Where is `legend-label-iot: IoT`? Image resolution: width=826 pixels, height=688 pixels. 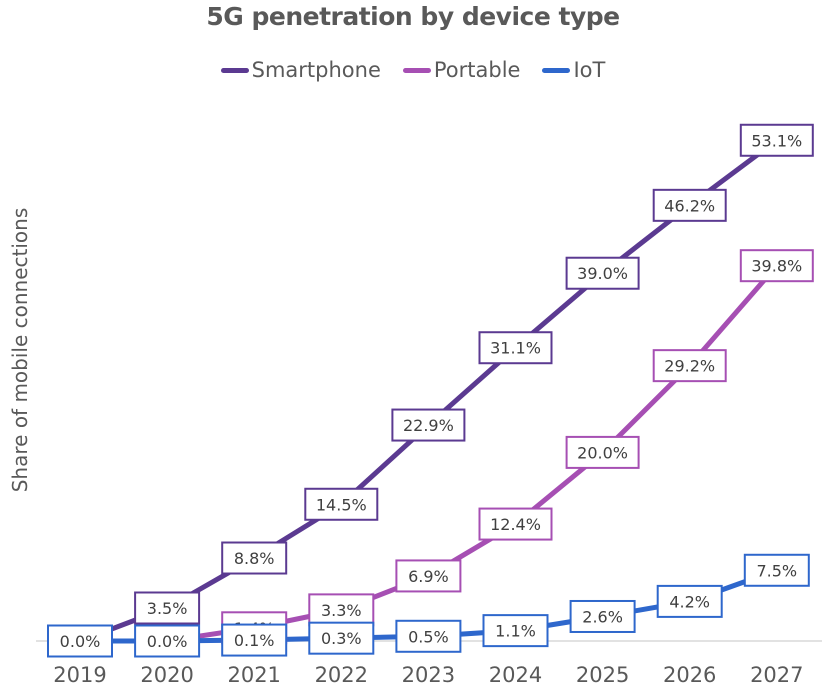 legend-label-iot: IoT is located at coordinates (589, 70).